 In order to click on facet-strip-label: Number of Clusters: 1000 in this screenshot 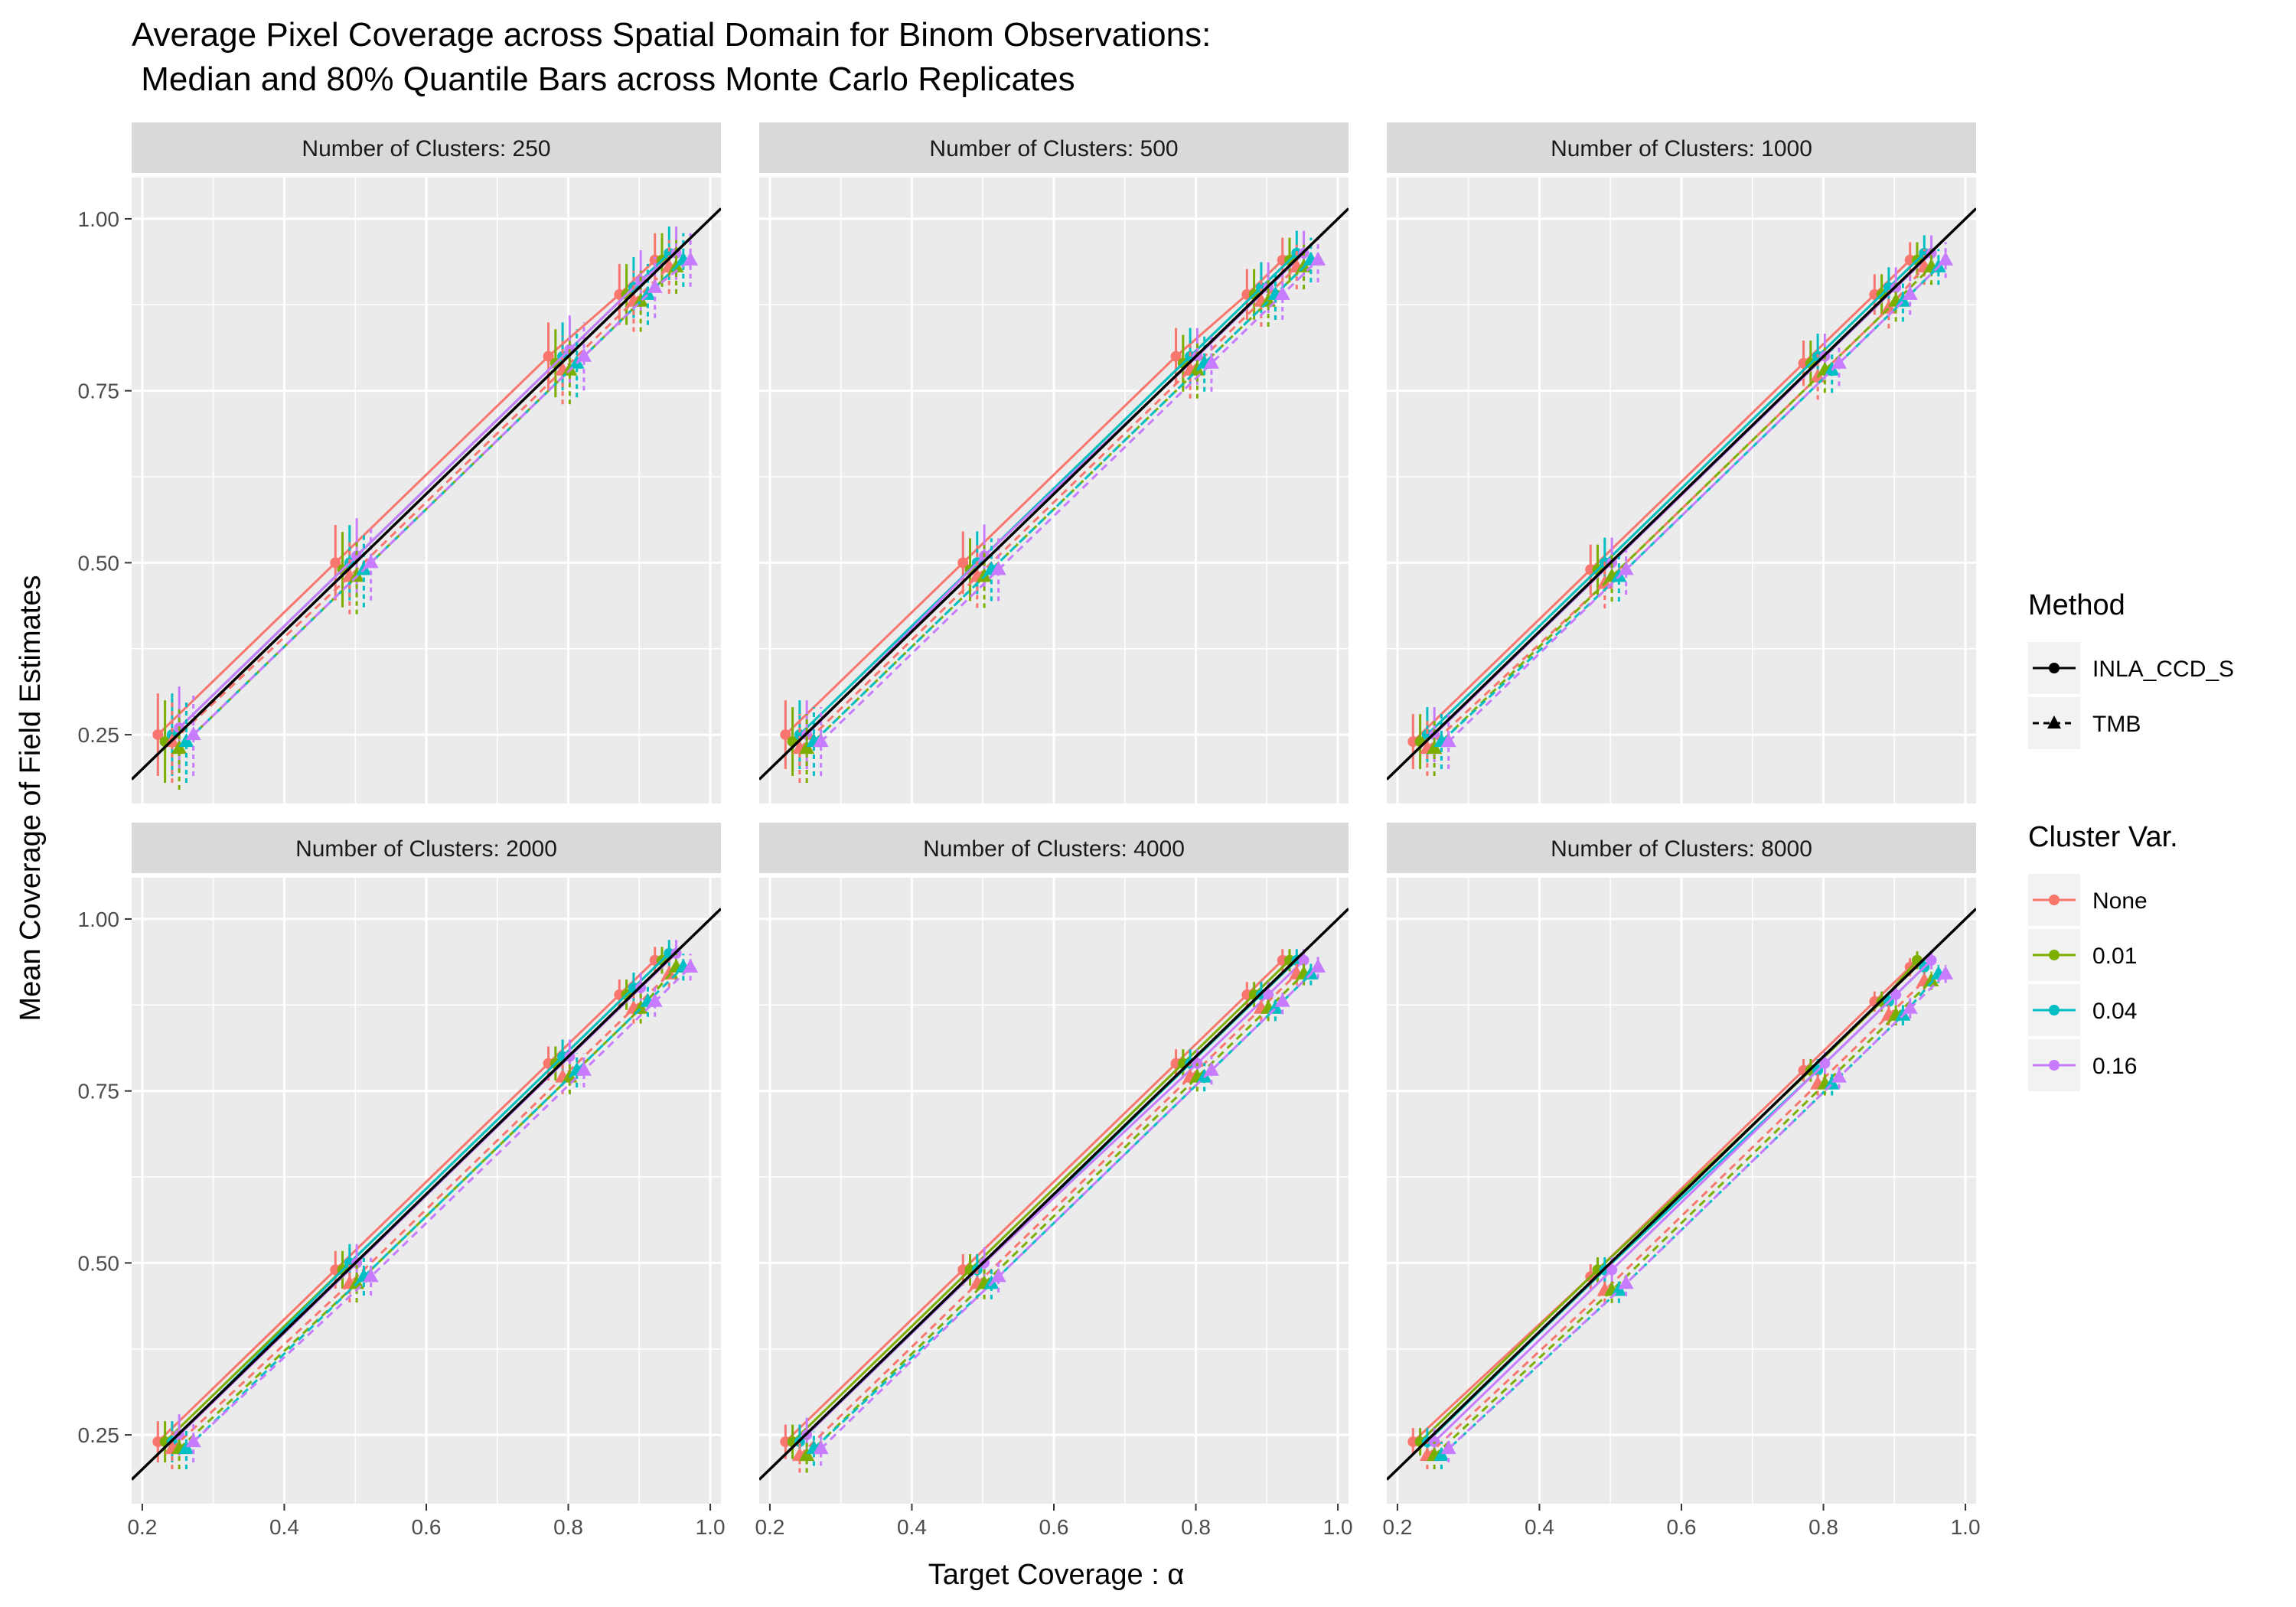, I will do `click(1681, 148)`.